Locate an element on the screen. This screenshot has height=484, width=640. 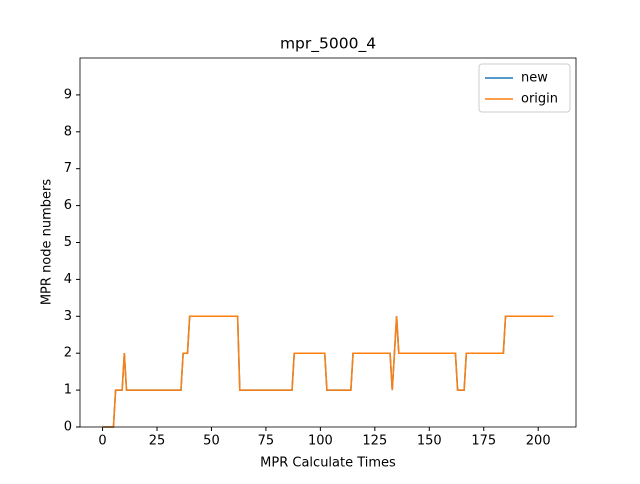
y-tick-label: 2 is located at coordinates (68, 353).